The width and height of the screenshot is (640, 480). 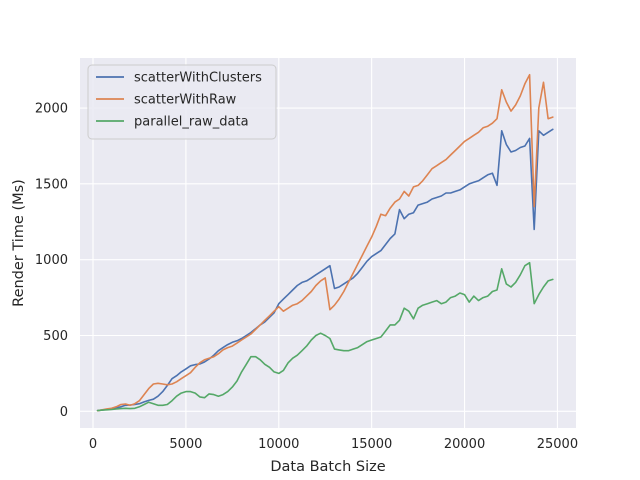 I want to click on x-tick-label: 20000, so click(x=464, y=444).